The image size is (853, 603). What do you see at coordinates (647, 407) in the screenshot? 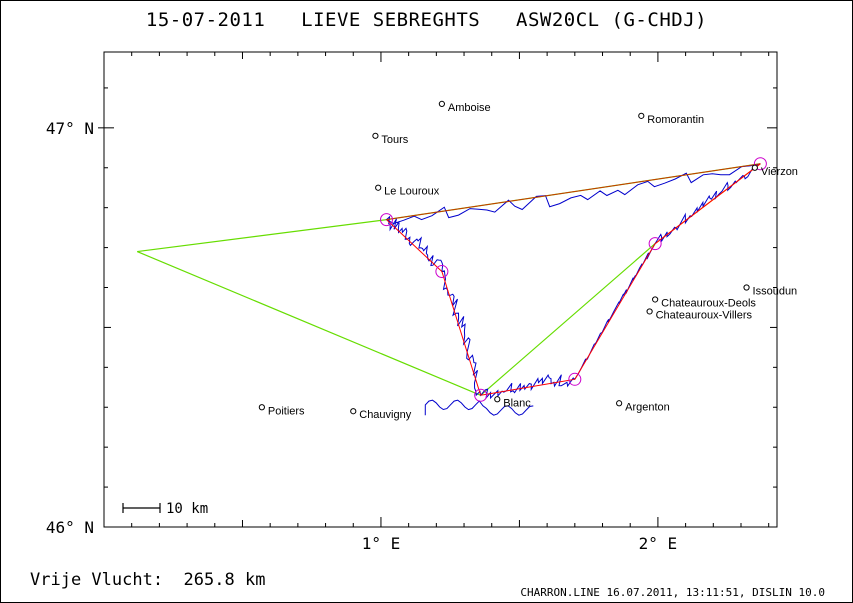
I see `town-label: Argenton` at bounding box center [647, 407].